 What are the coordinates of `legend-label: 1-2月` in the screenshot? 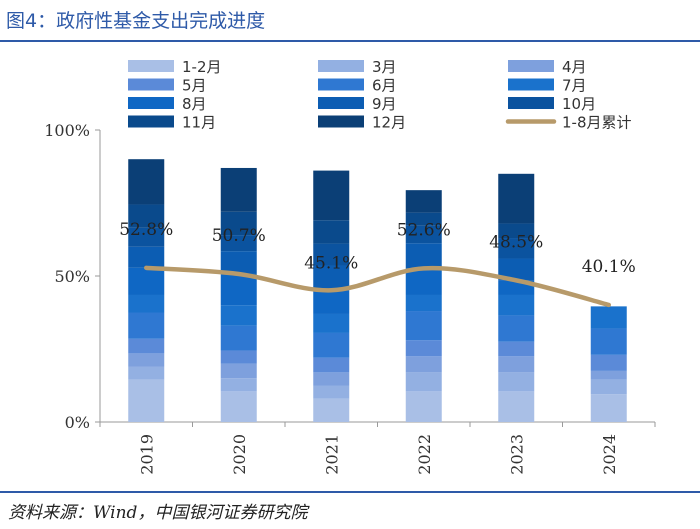 It's located at (202, 67).